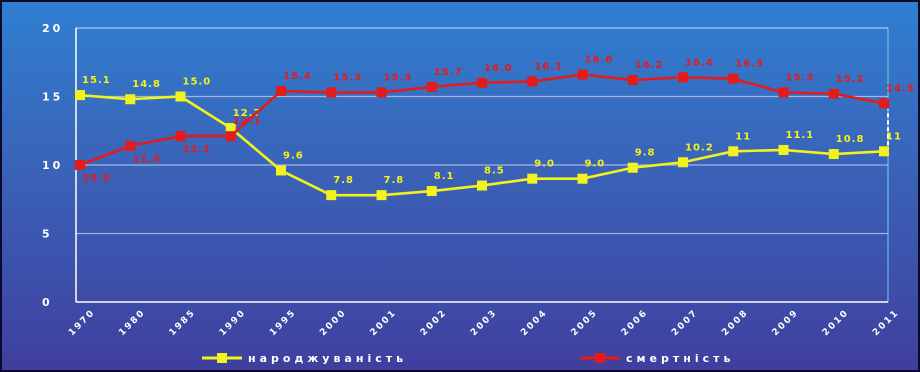  What do you see at coordinates (735, 323) in the screenshot?
I see `x-tick-label: 2008` at bounding box center [735, 323].